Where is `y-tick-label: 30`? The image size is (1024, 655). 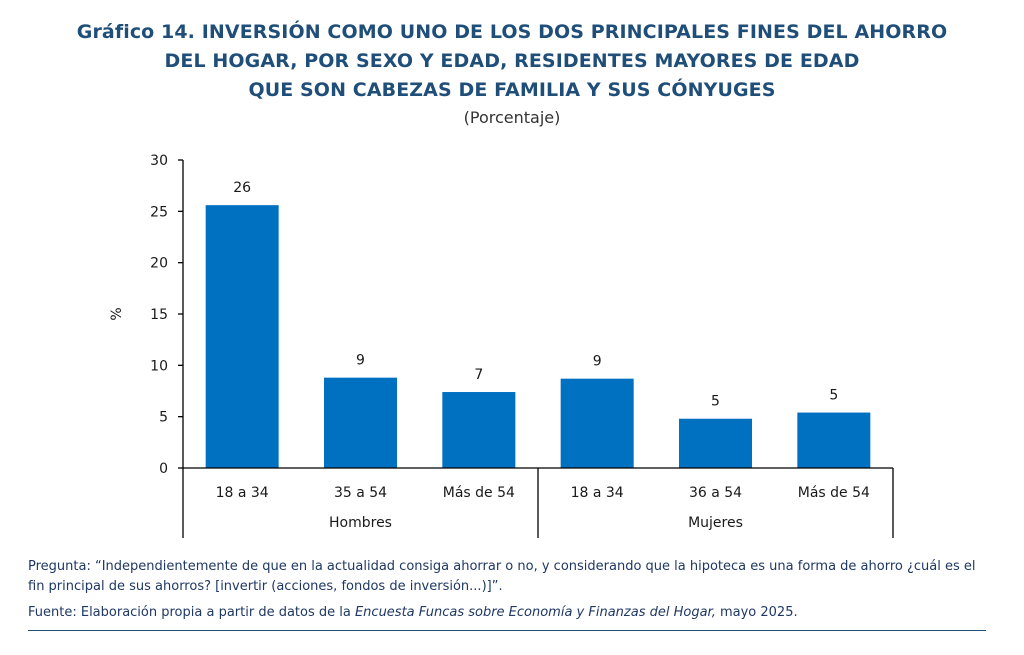 y-tick-label: 30 is located at coordinates (159, 161).